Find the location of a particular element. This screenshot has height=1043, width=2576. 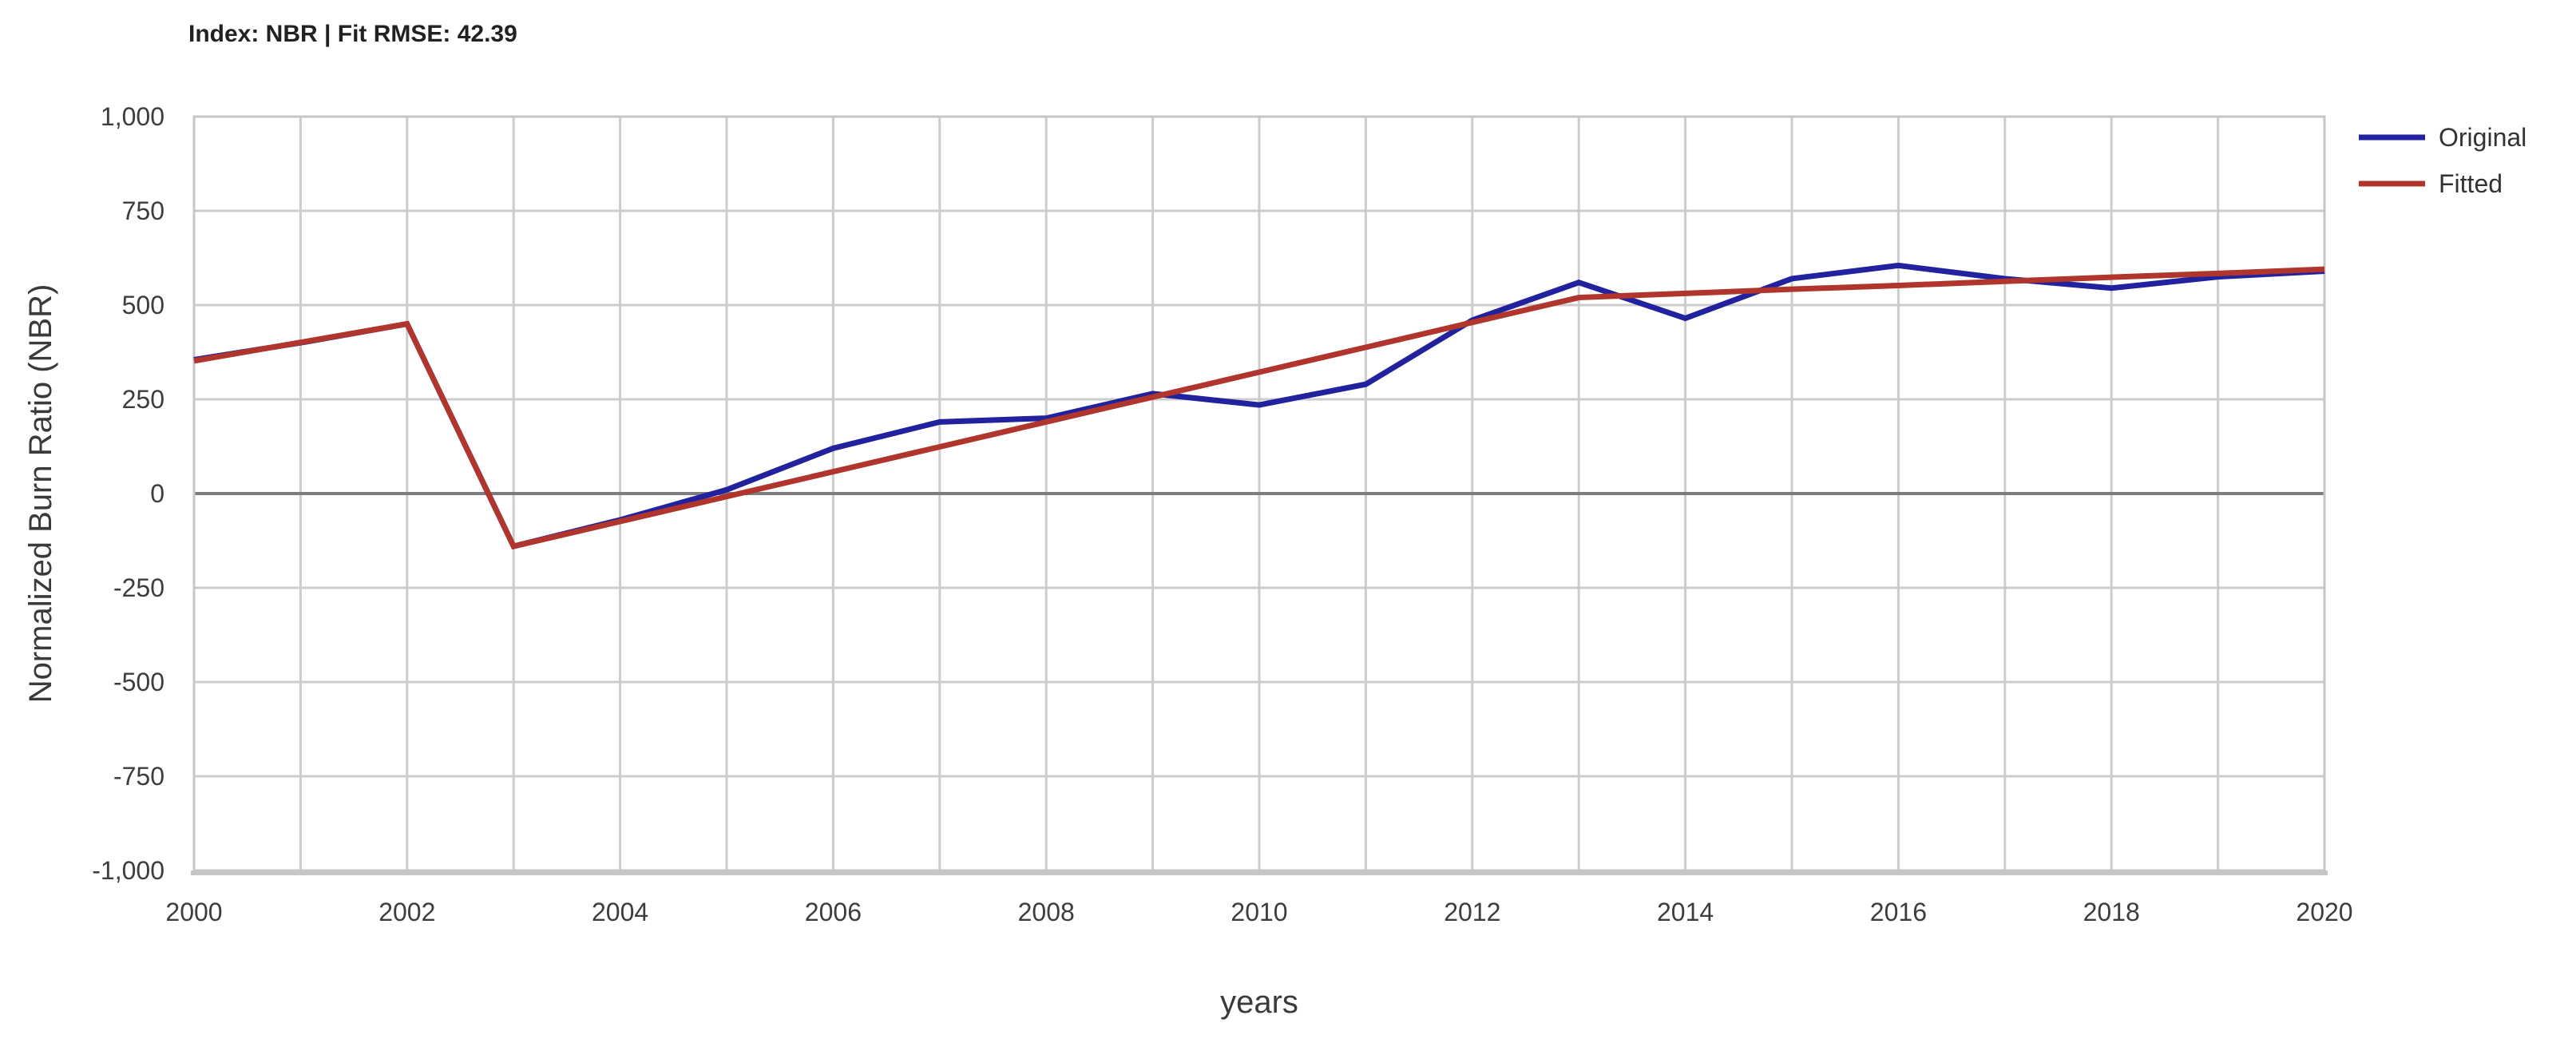

x-tick-label: 2002 is located at coordinates (406, 912).